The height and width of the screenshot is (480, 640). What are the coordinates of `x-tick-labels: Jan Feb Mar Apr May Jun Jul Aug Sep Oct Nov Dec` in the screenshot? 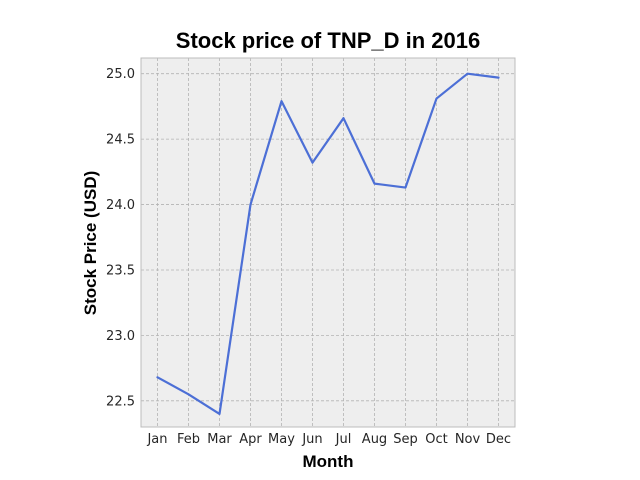 It's located at (328, 439).